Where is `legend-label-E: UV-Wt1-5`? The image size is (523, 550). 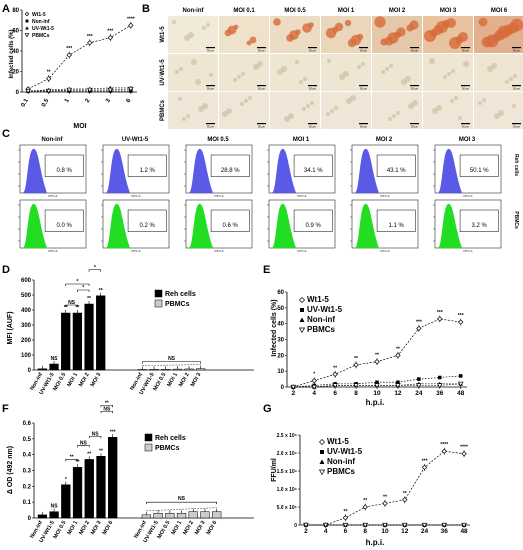 legend-label-E: UV-Wt1-5 is located at coordinates (325, 309).